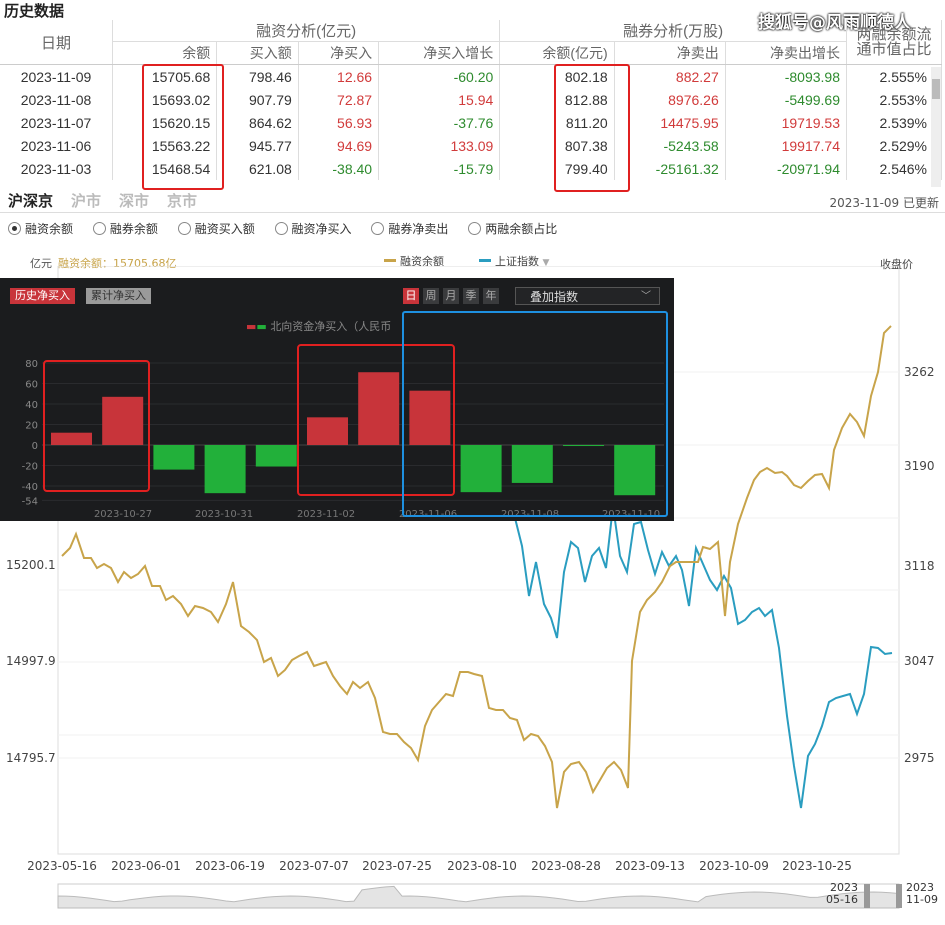 The height and width of the screenshot is (925, 945). Describe the element at coordinates (439, 145) in the screenshot. I see `cell-netg: 133.09` at that location.